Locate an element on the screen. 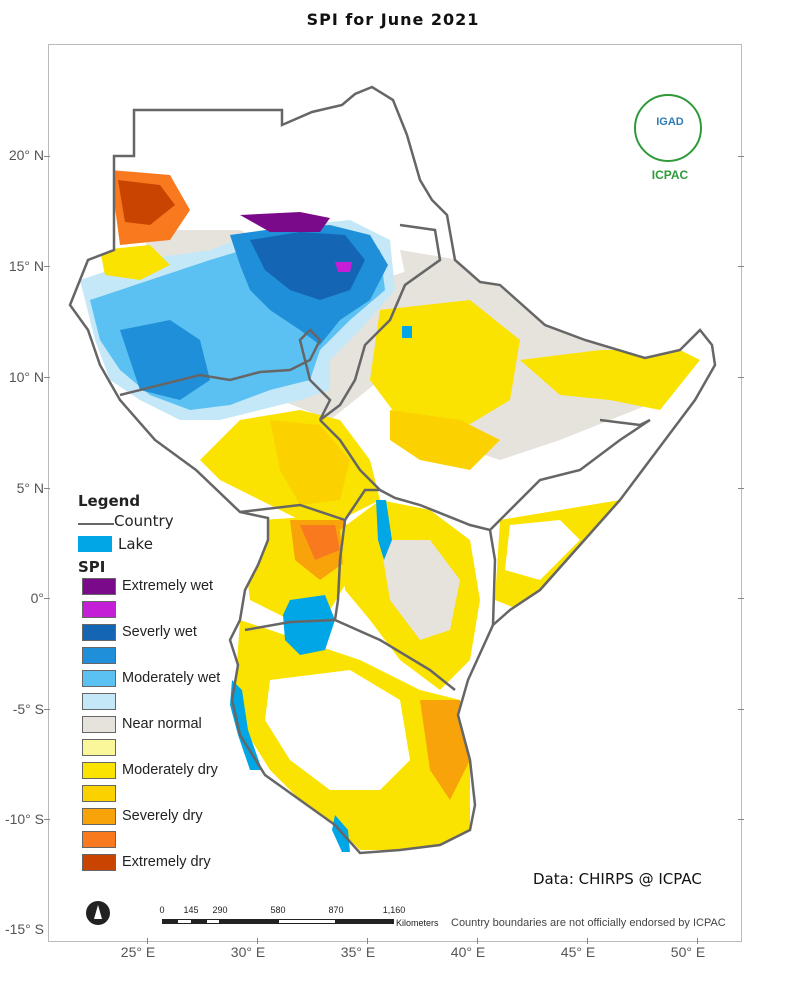  lon-label-45e: 45° E is located at coordinates (578, 952).